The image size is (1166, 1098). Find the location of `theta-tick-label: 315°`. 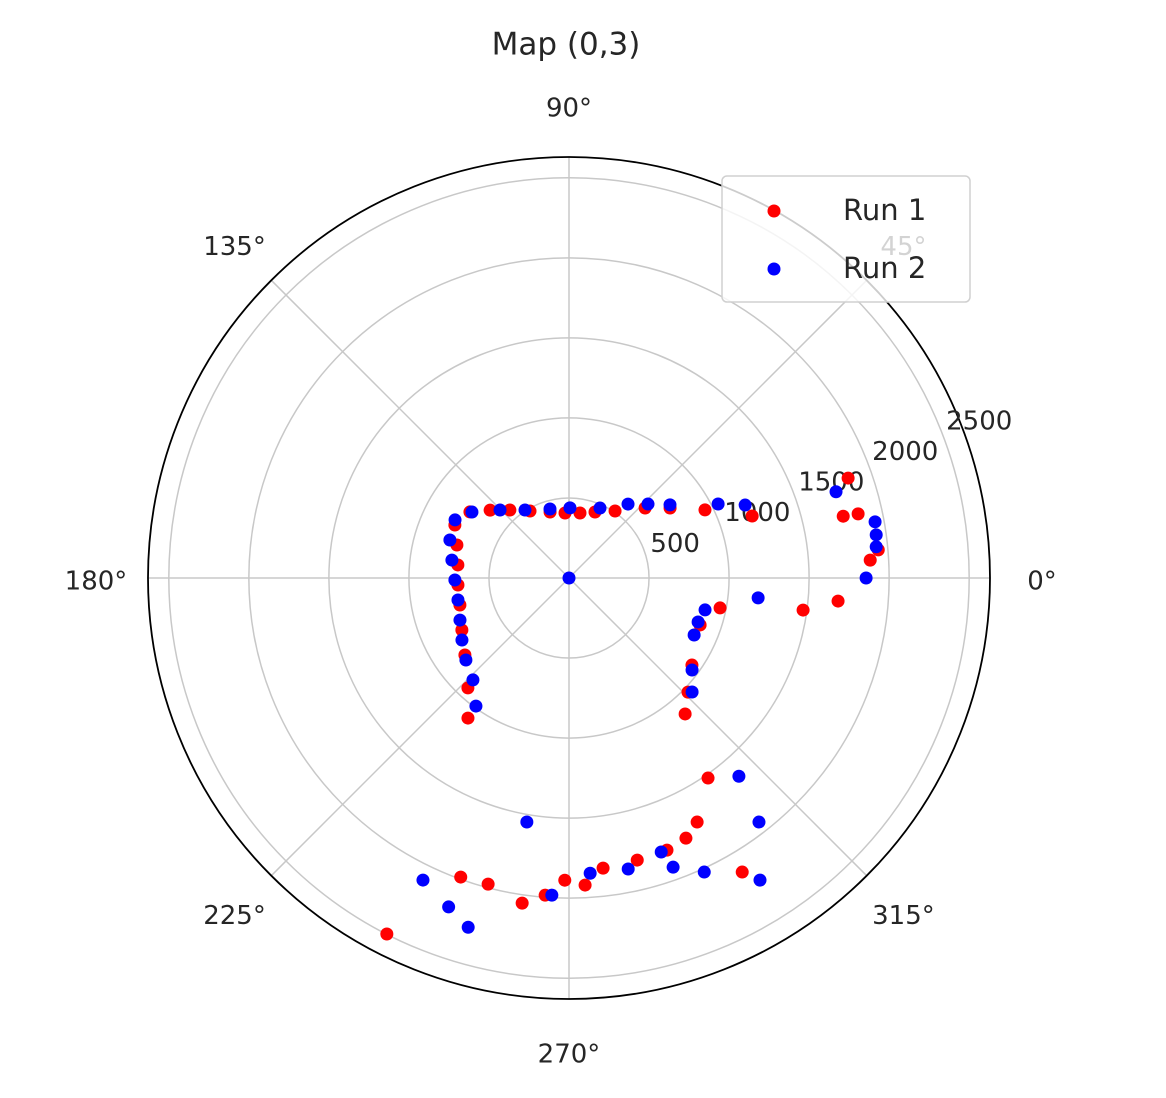

theta-tick-label: 315° is located at coordinates (903, 916).